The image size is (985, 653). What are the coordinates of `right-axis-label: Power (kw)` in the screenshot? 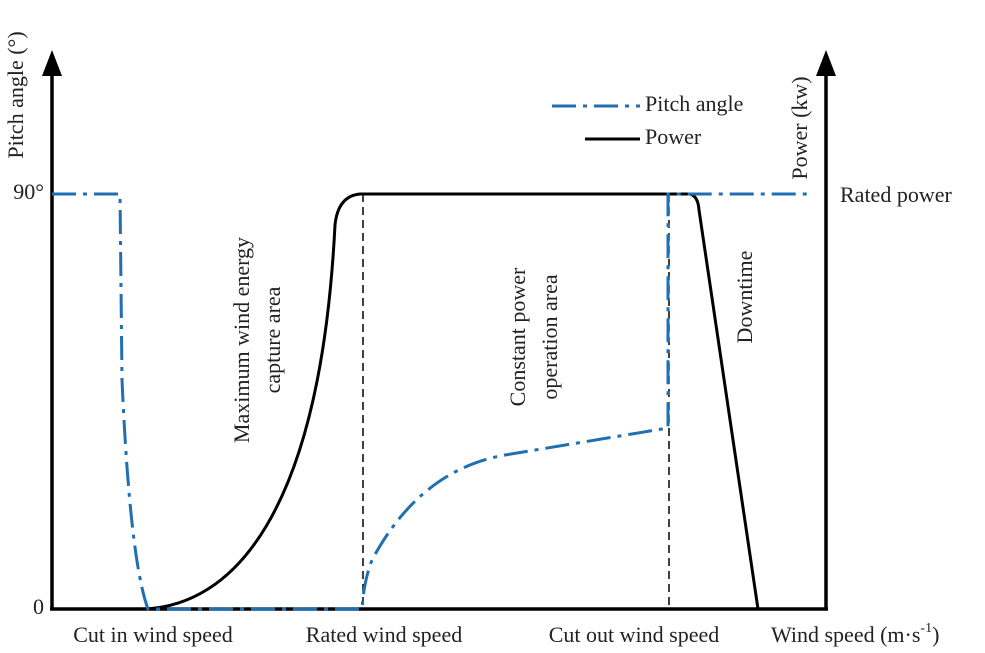 It's located at (799, 127).